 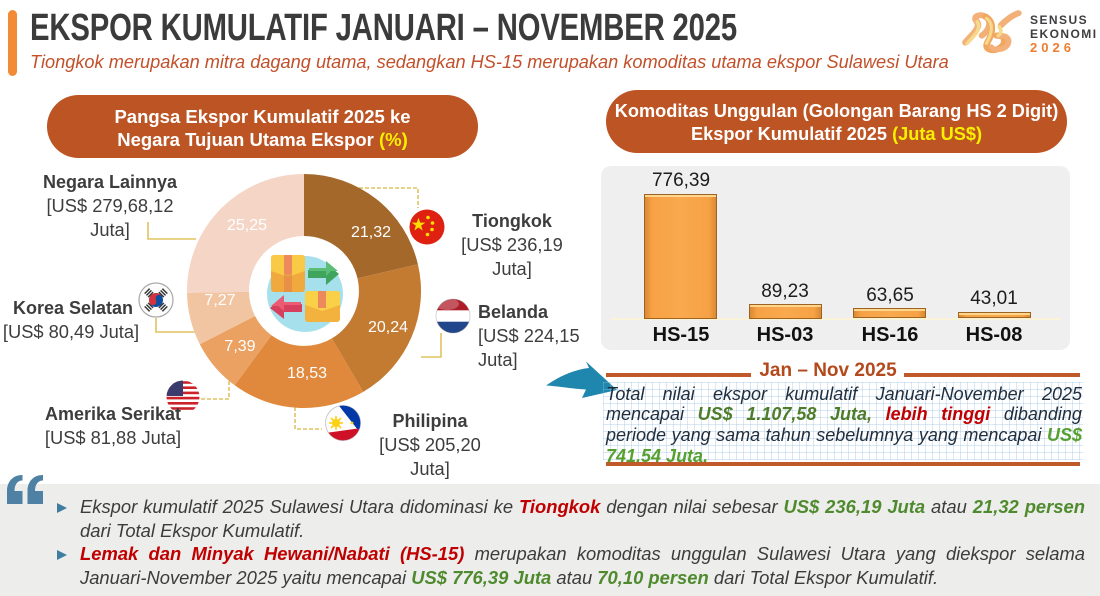 What do you see at coordinates (239, 346) in the screenshot?
I see `svg-text: 7,39` at bounding box center [239, 346].